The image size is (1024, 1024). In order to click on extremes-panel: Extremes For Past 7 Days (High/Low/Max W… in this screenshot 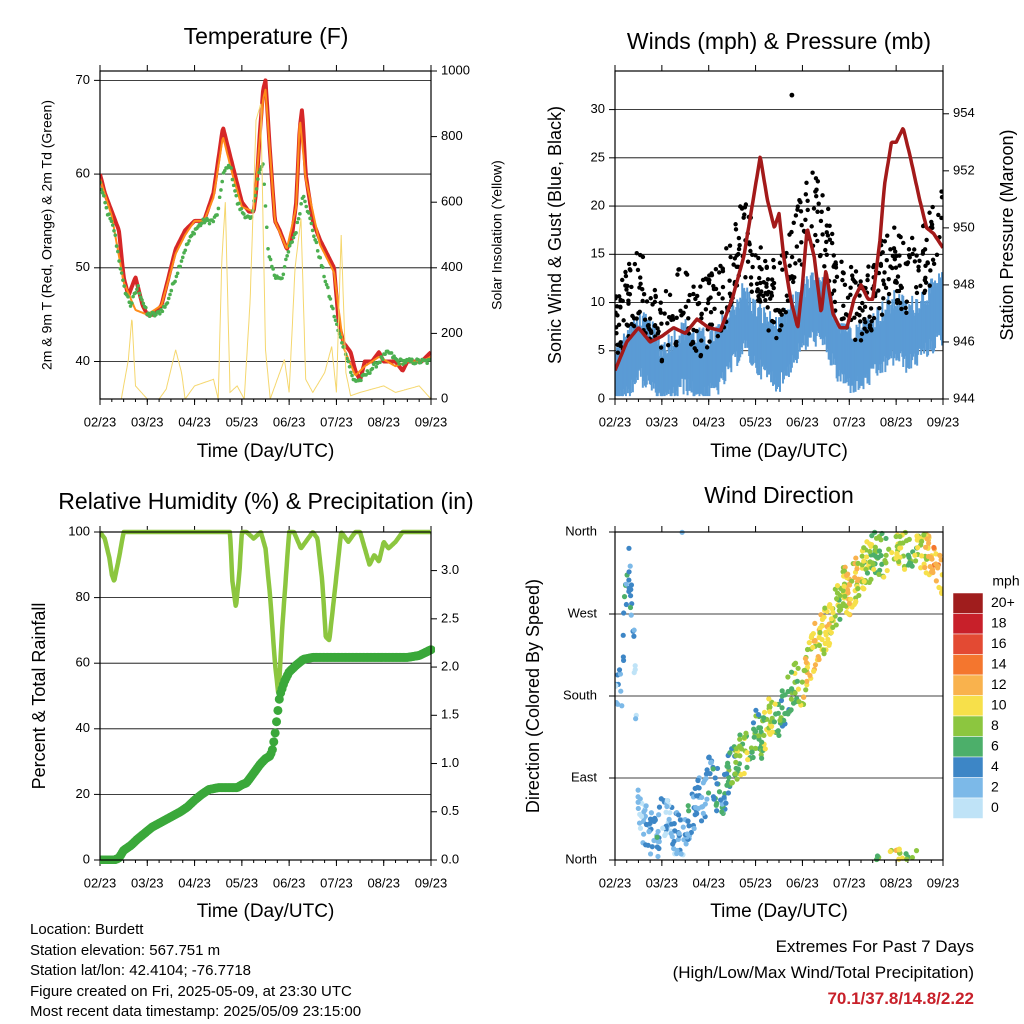, I will do `click(823, 973)`.